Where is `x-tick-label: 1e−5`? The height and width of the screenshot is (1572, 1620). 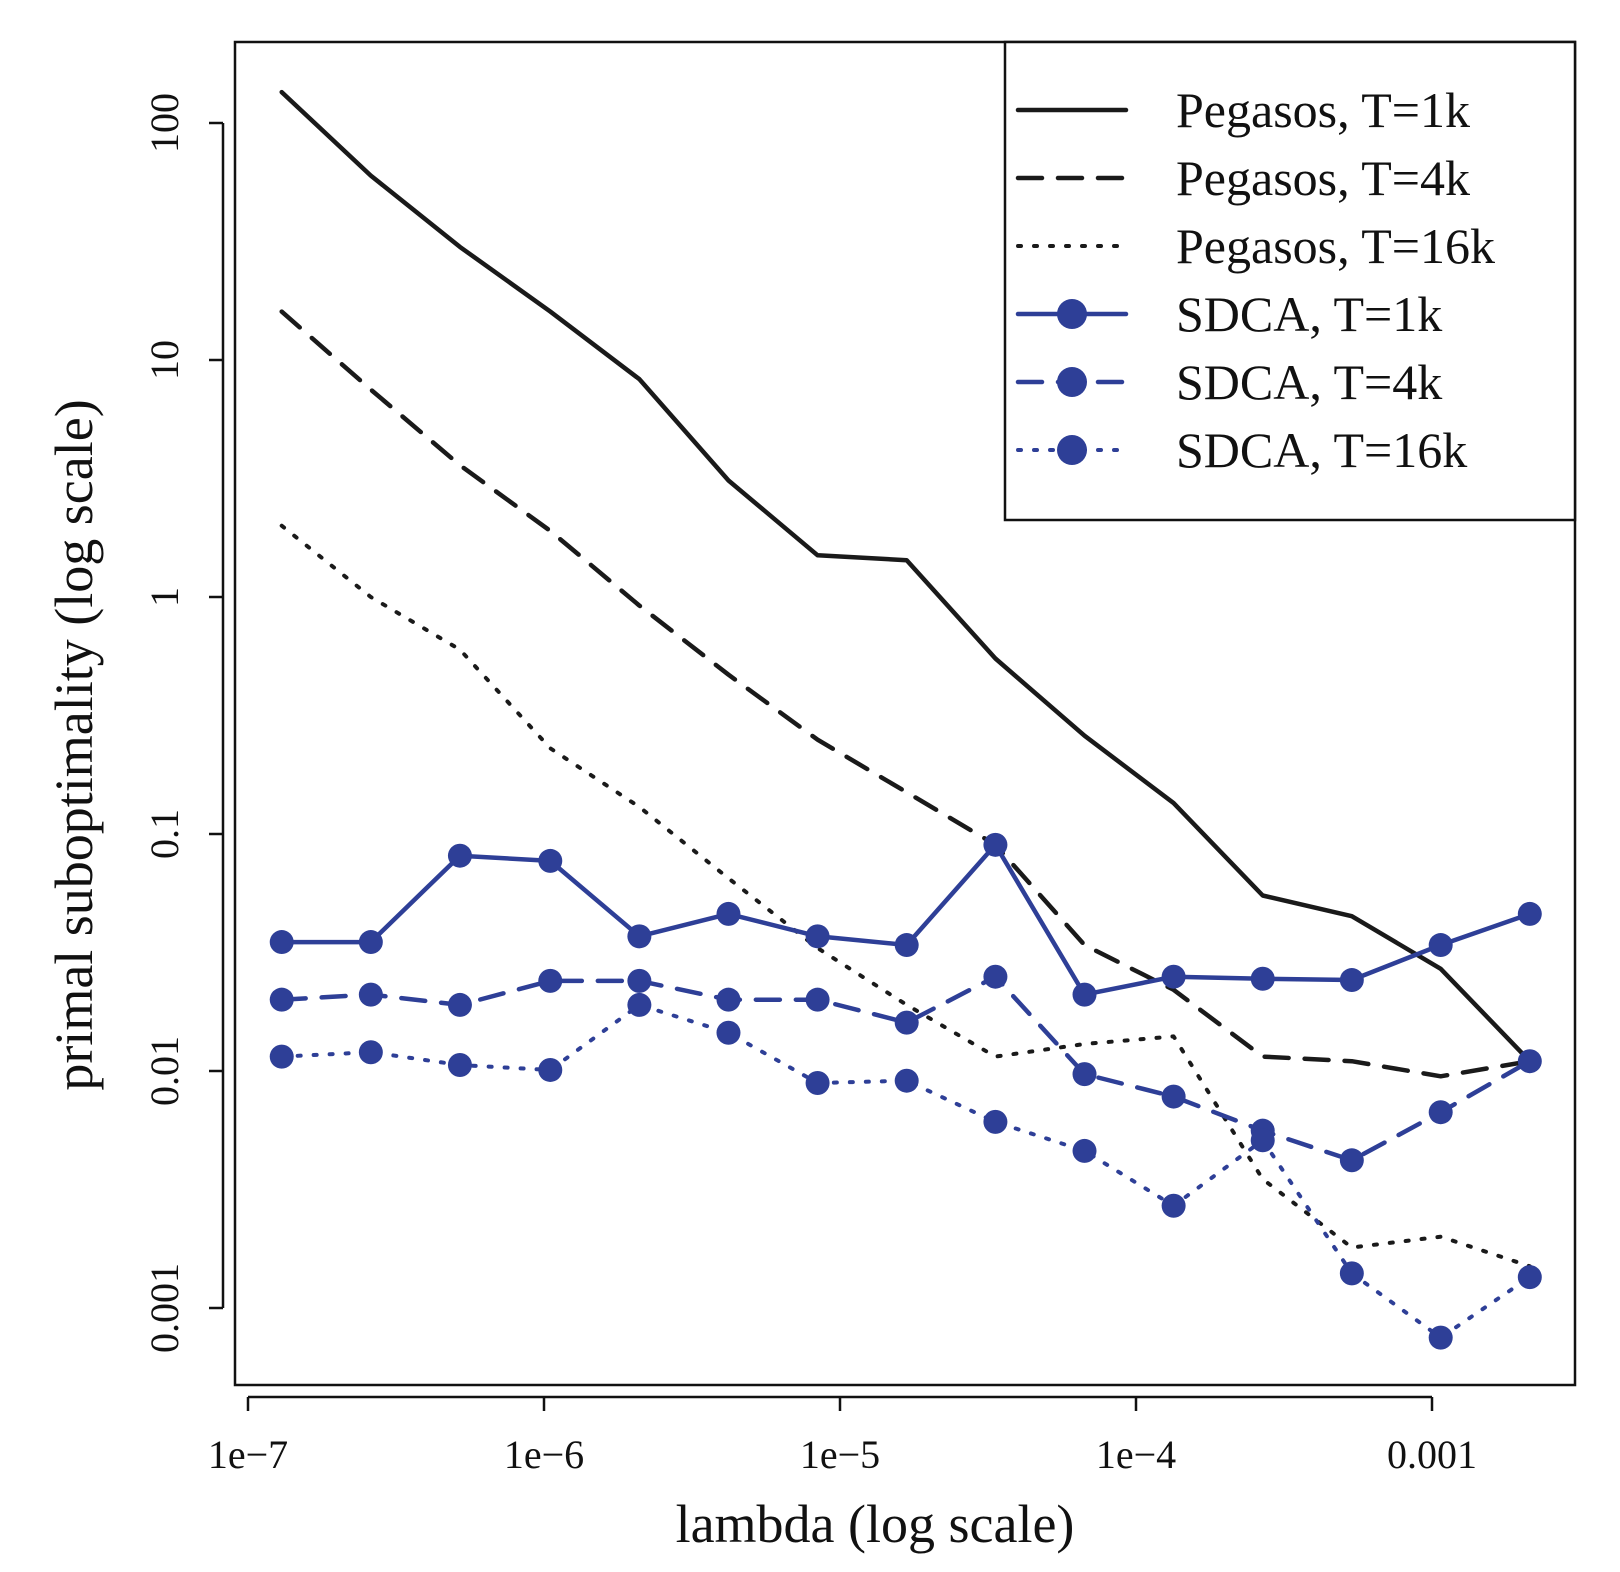 x-tick-label: 1e−5 is located at coordinates (840, 1454).